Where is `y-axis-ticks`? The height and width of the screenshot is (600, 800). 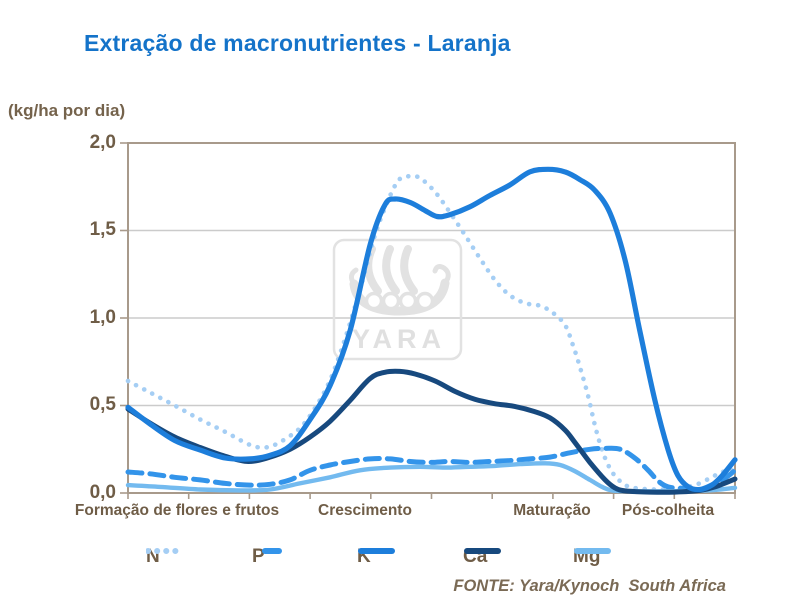
y-axis-ticks is located at coordinates (124, 318).